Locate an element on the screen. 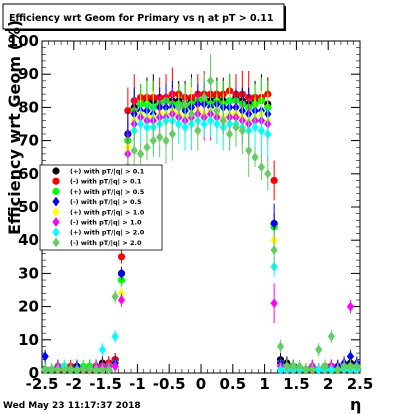 This screenshot has height=414, width=400. legend-label: (+) with pT/|q| > 2.0 is located at coordinates (107, 233).